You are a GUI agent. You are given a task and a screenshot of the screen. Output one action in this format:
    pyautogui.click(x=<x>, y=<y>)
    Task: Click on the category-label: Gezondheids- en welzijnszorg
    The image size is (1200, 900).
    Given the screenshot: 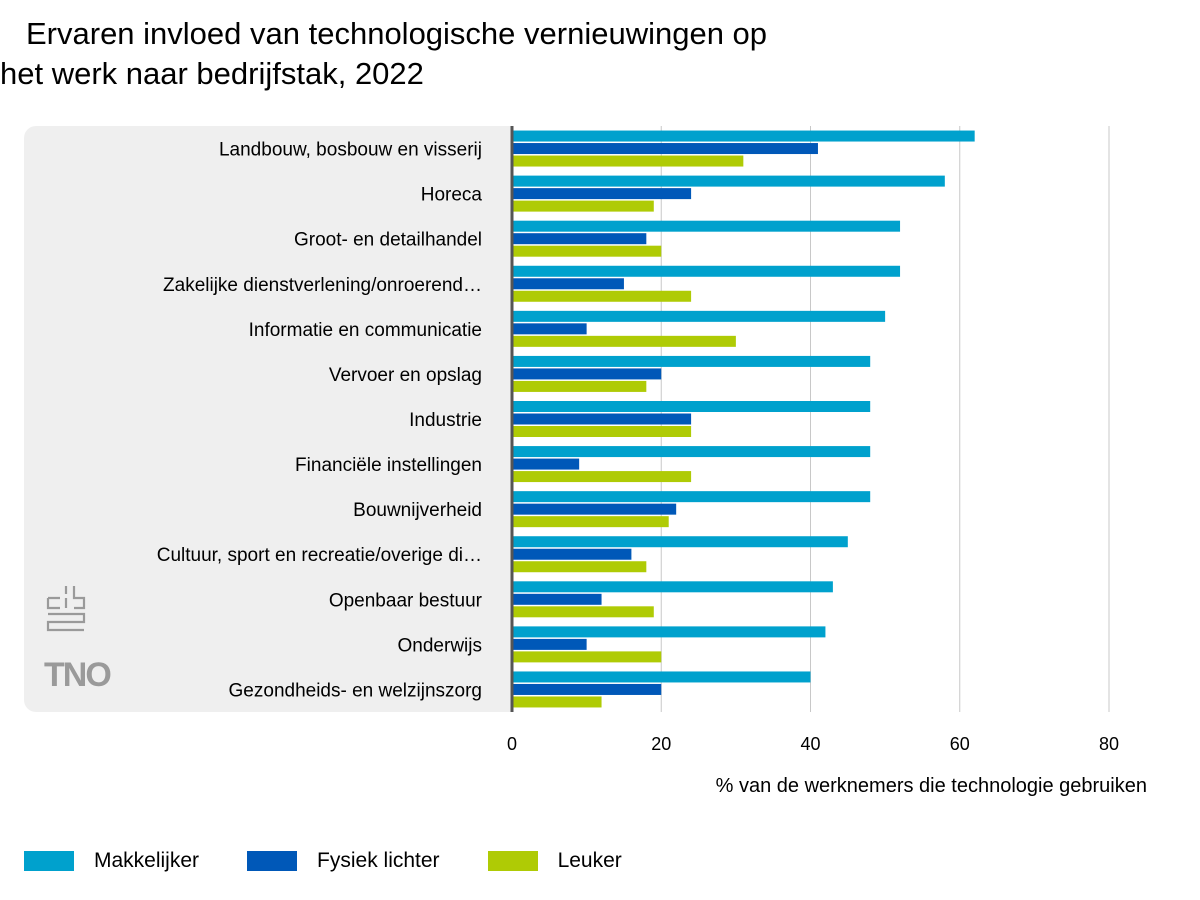 What is the action you would take?
    pyautogui.click(x=355, y=690)
    